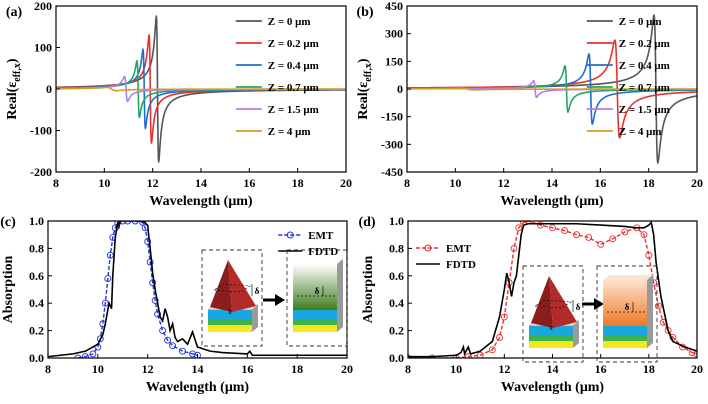 This screenshot has width=708, height=404. I want to click on inset-pyramid-right, so click(242, 286).